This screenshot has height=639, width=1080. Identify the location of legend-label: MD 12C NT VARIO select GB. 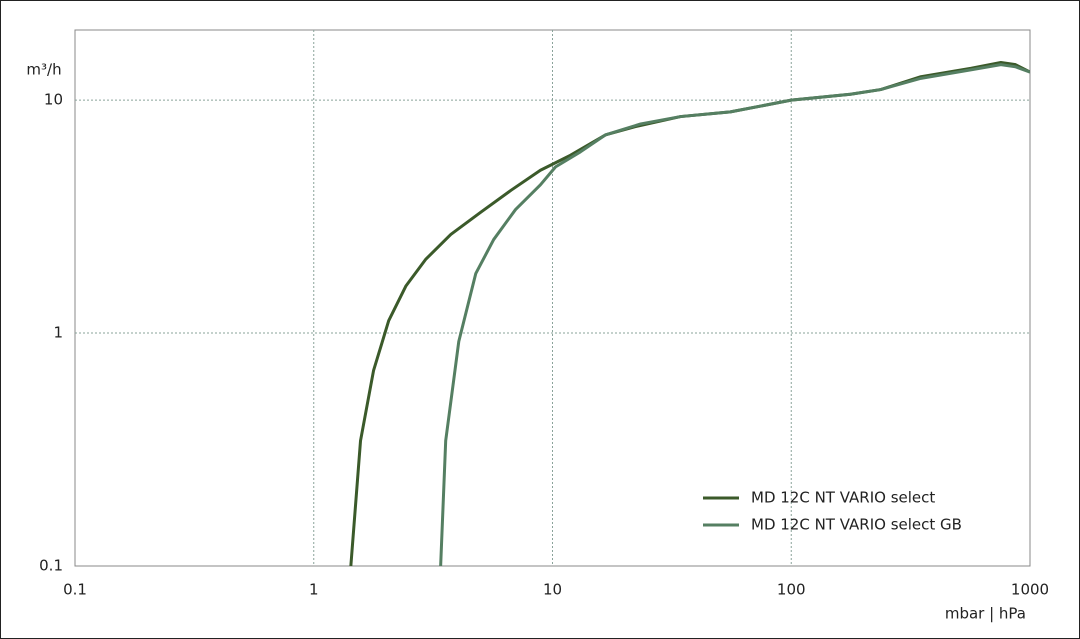
(856, 525).